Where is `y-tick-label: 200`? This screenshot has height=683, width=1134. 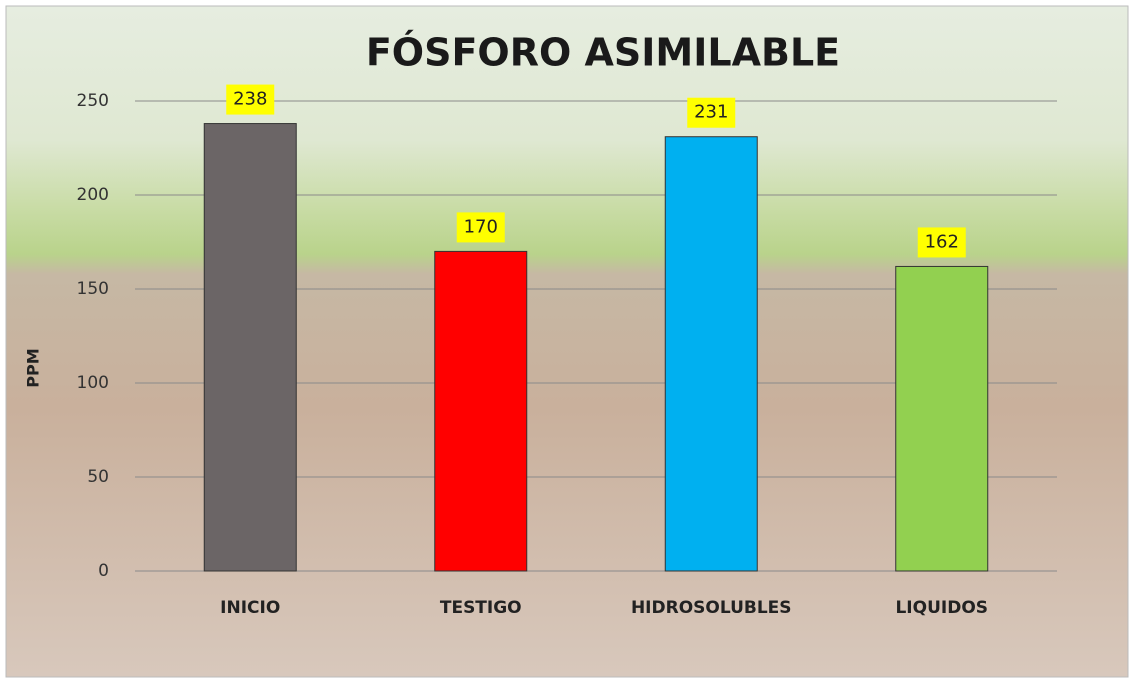 y-tick-label: 200 is located at coordinates (93, 195).